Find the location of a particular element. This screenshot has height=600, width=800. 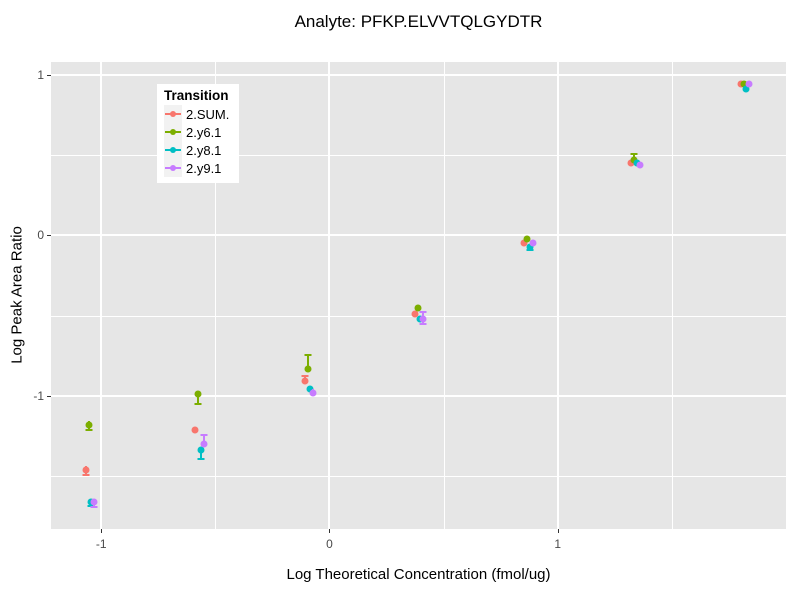

legend-title: Transition is located at coordinates (196, 95).